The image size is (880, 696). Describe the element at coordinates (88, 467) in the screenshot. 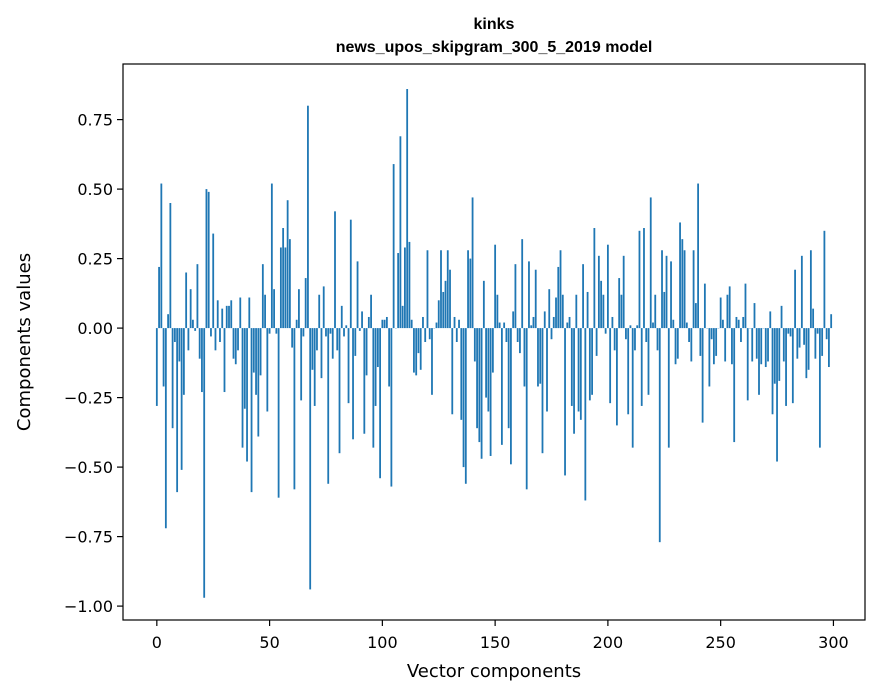

I see `y-tick-label: −0.50` at that location.